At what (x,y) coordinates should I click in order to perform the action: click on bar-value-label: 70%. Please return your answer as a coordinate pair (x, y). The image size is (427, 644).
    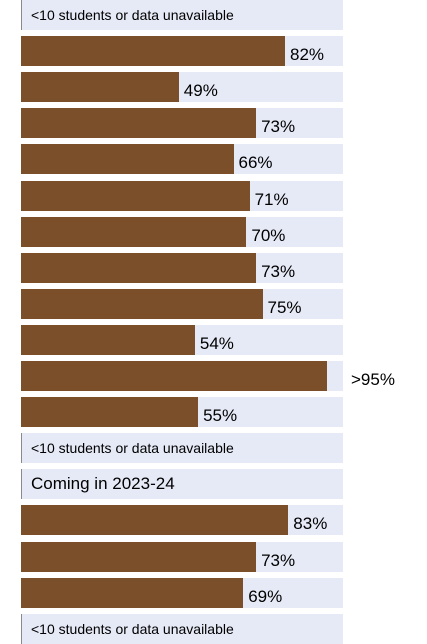
    Looking at the image, I should click on (268, 235).